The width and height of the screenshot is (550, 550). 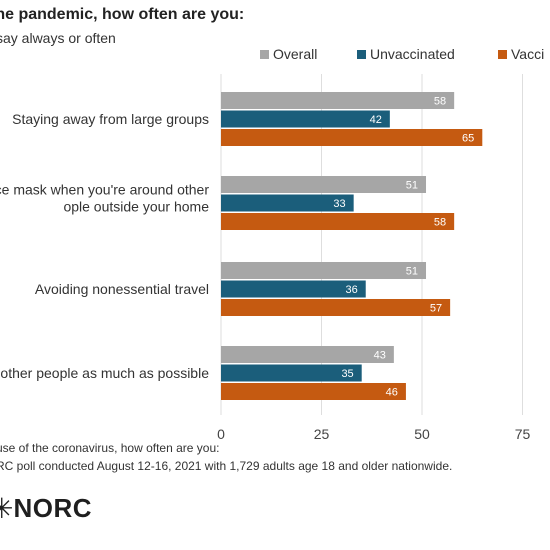 What do you see at coordinates (440, 223) in the screenshot?
I see `data-label-vacci-1: 58` at bounding box center [440, 223].